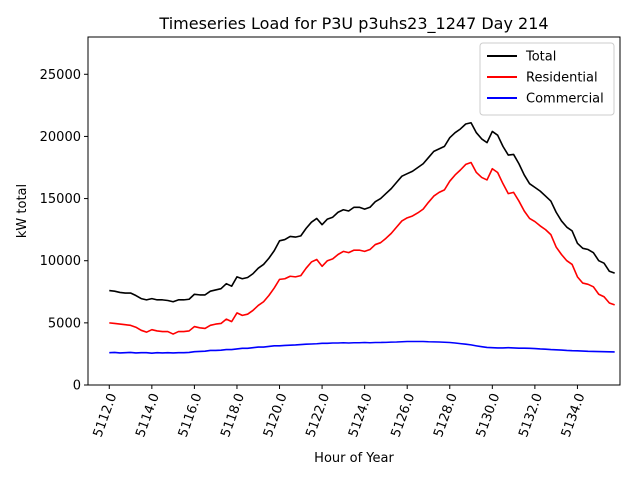 This screenshot has height=480, width=640. What do you see at coordinates (64, 231) in the screenshot?
I see `y-axis: 0 5000 10000 15000 20000 25000` at bounding box center [64, 231].